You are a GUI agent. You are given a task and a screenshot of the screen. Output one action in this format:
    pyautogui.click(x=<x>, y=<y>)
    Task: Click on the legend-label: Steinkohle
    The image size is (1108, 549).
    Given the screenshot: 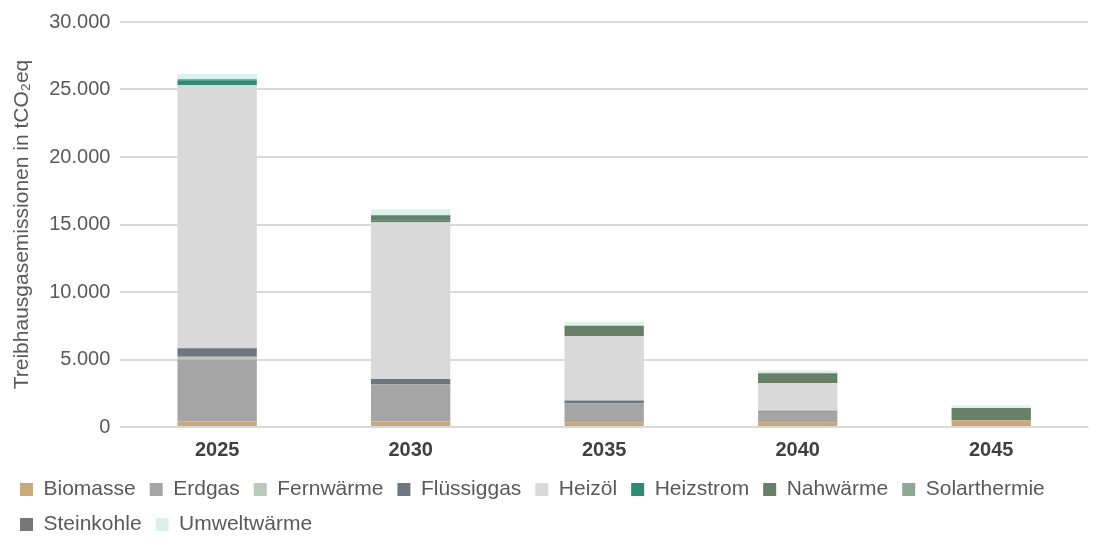 What is the action you would take?
    pyautogui.click(x=92, y=523)
    